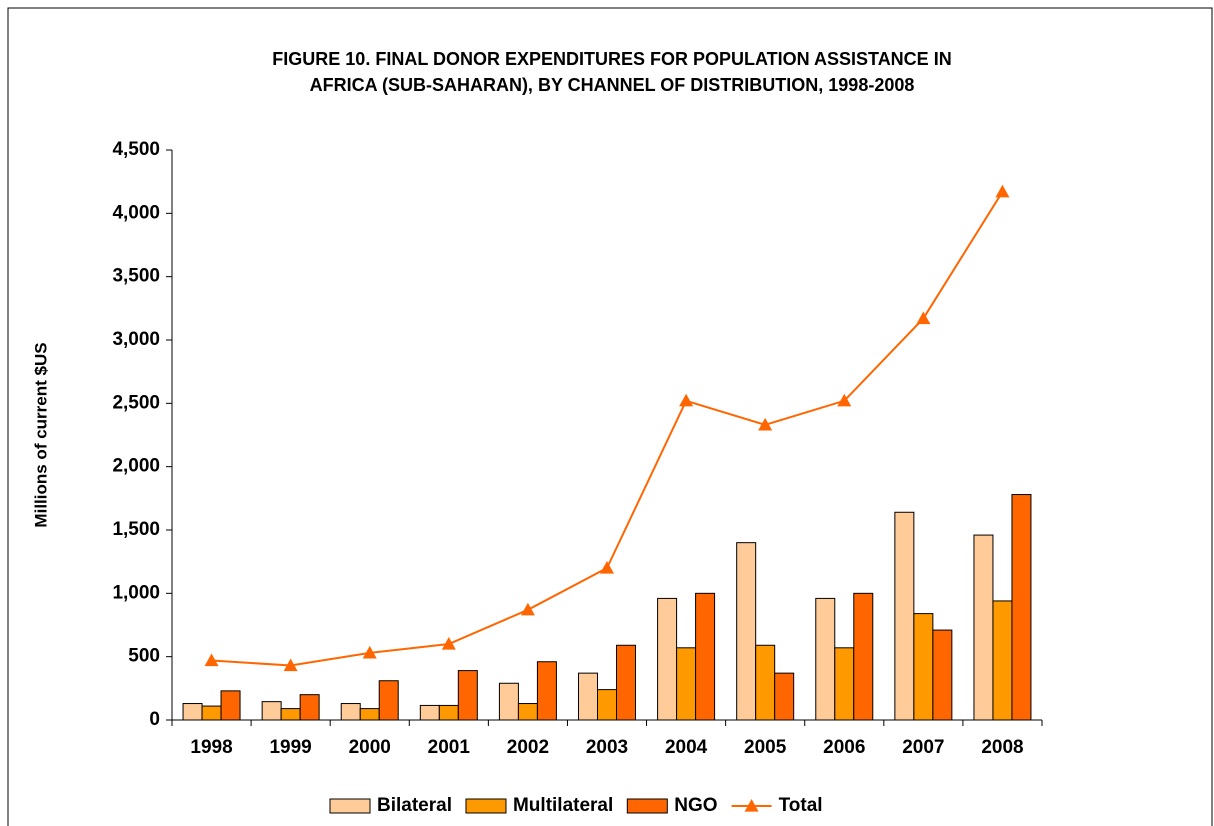 The image size is (1214, 826). Describe the element at coordinates (211, 747) in the screenshot. I see `x-tick-label: 1998` at that location.